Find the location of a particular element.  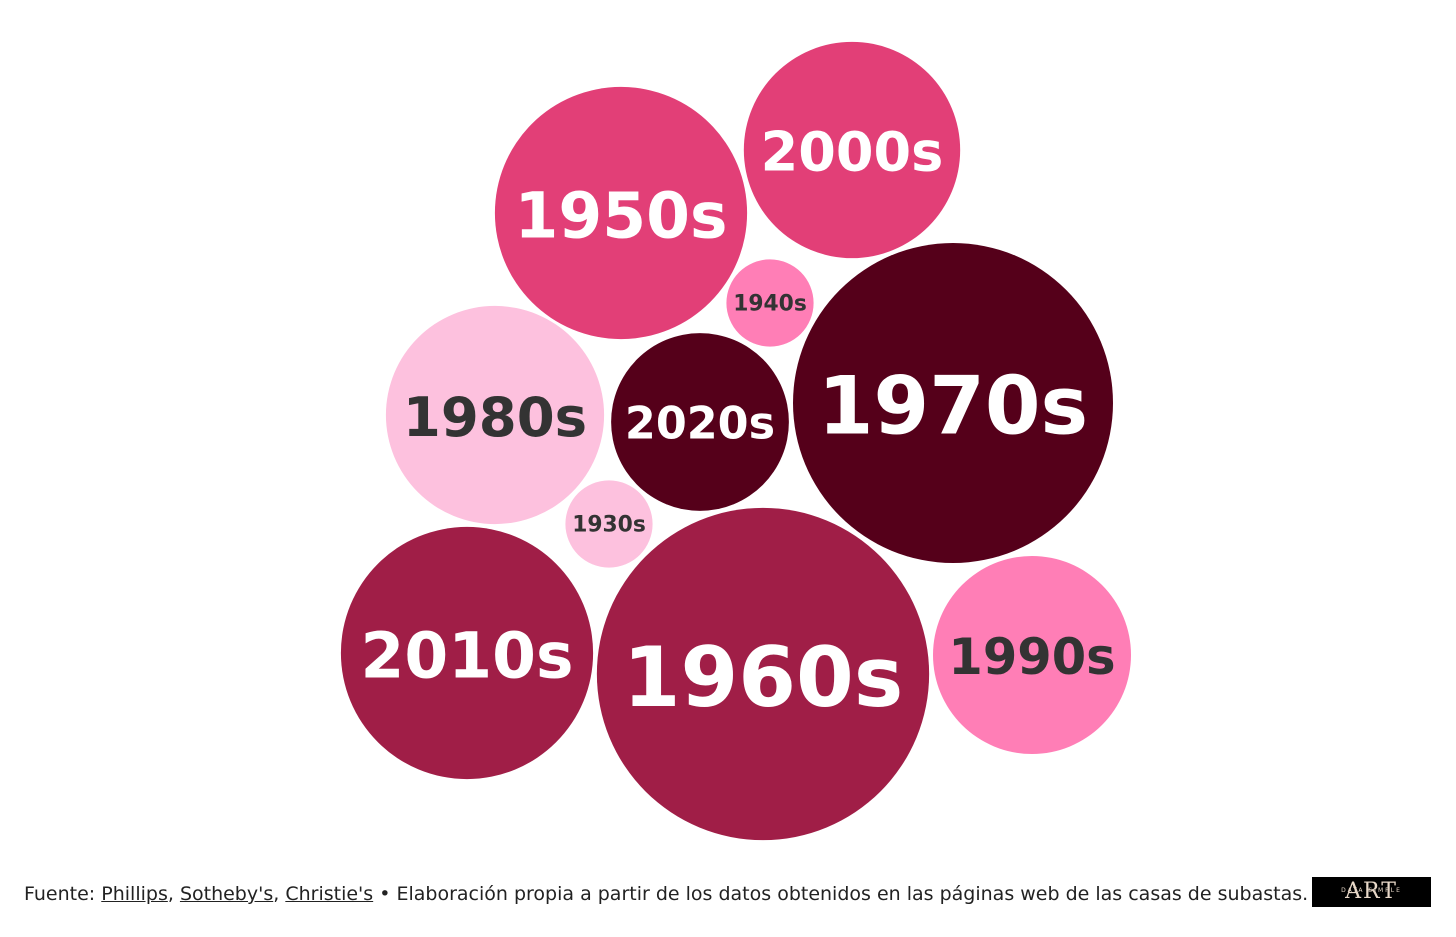

bubble-label: 1940s is located at coordinates (770, 303).